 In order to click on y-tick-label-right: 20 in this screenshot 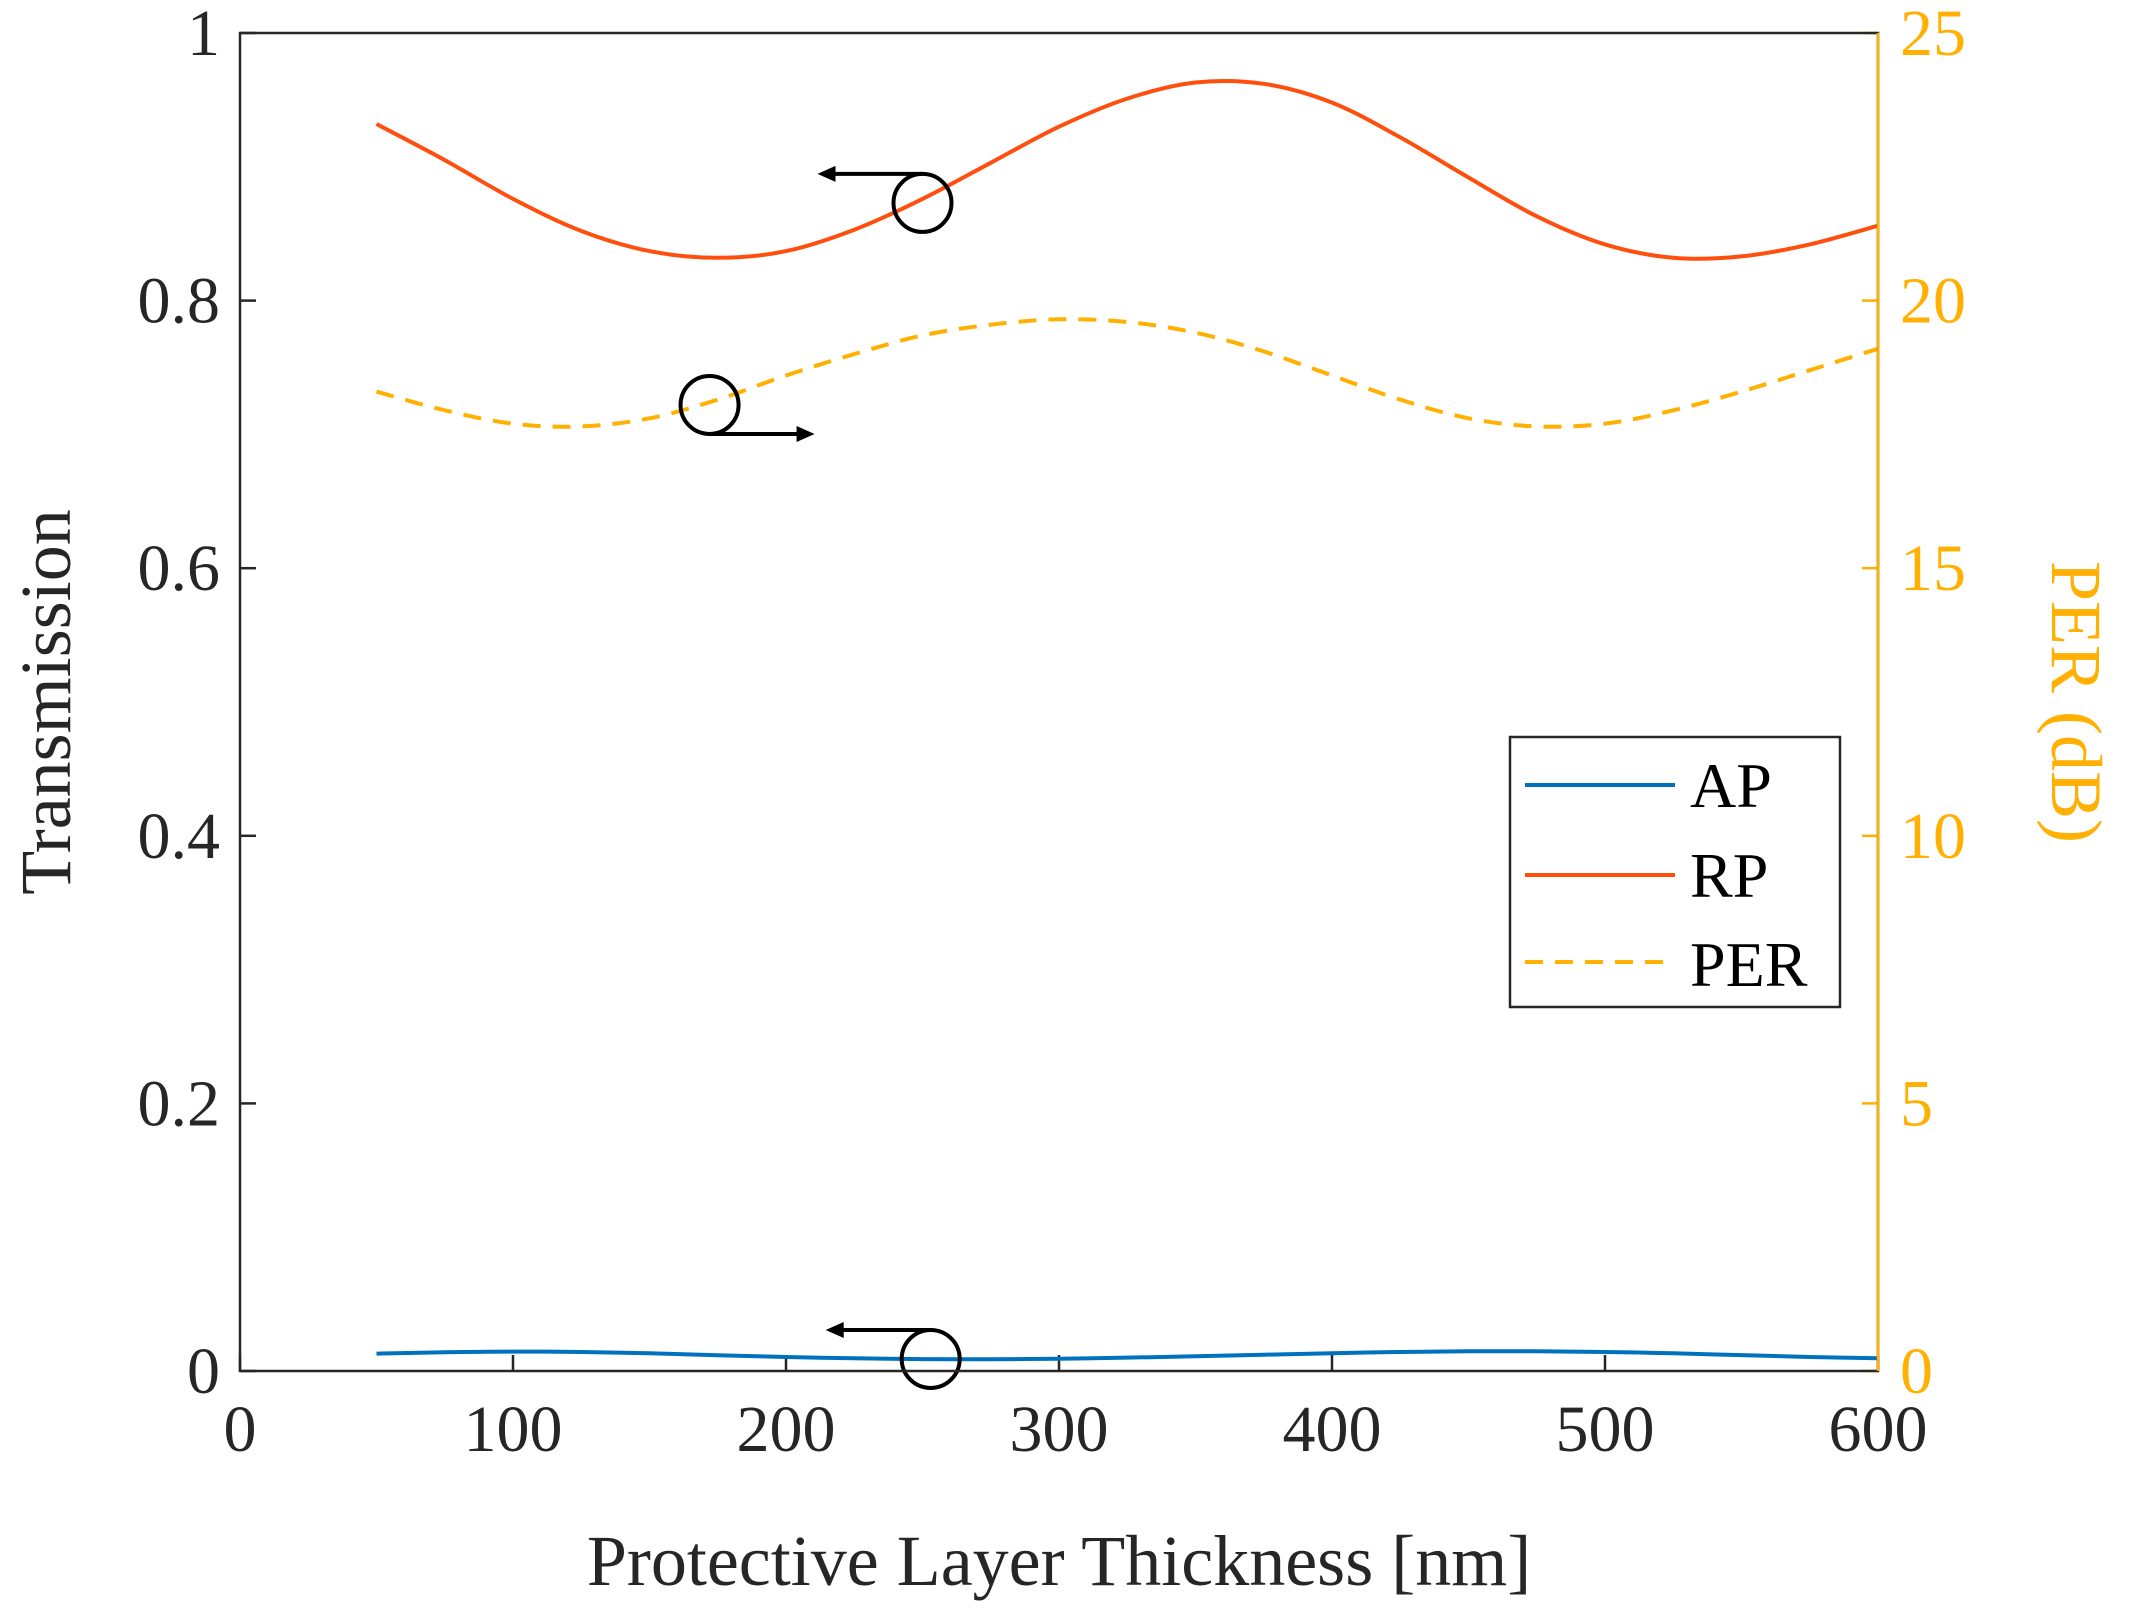, I will do `click(1933, 301)`.